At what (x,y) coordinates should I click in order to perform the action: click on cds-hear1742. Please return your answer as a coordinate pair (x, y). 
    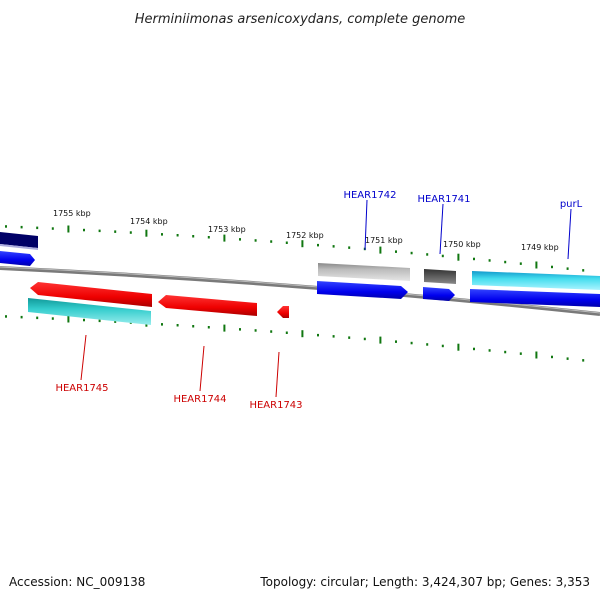
    Looking at the image, I should click on (362, 290).